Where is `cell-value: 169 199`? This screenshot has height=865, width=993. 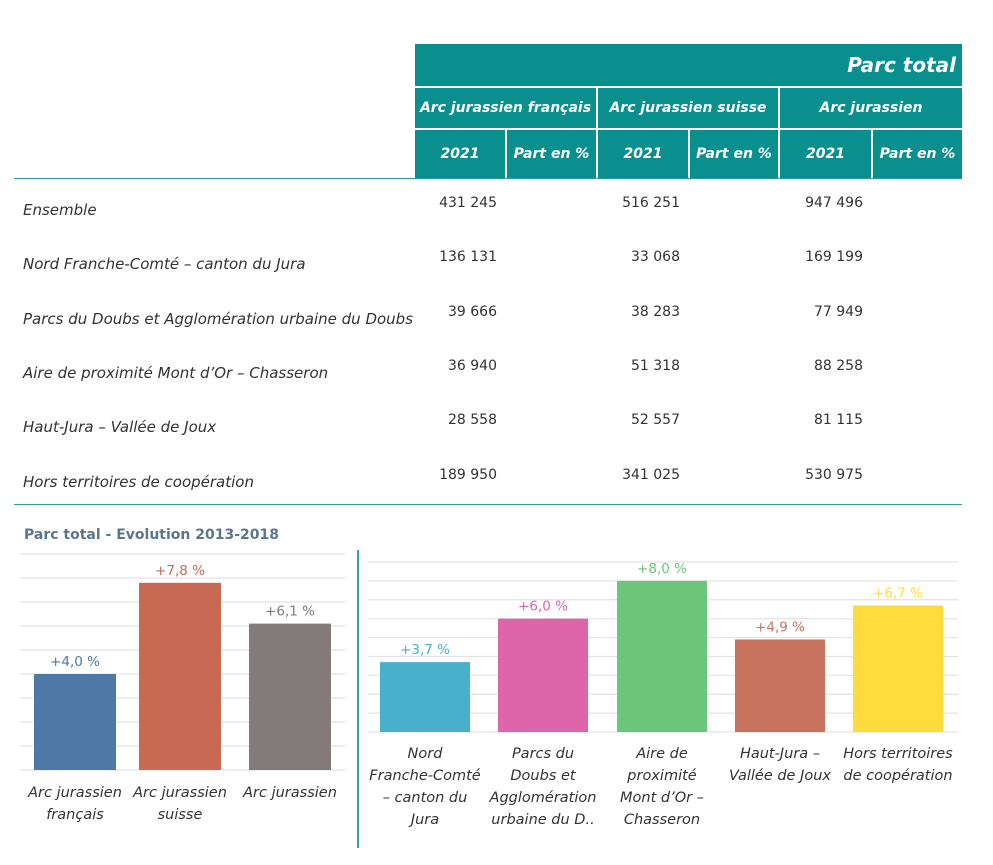
cell-value: 169 199 is located at coordinates (834, 257).